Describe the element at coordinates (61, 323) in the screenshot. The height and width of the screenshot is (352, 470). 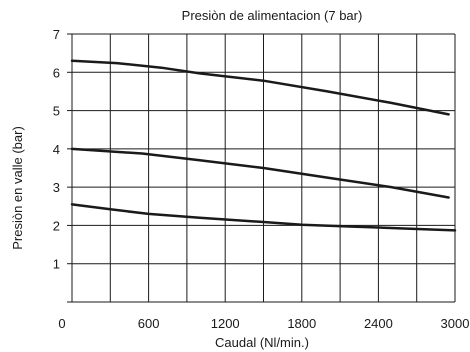
I see `x-tick-label: 0` at that location.